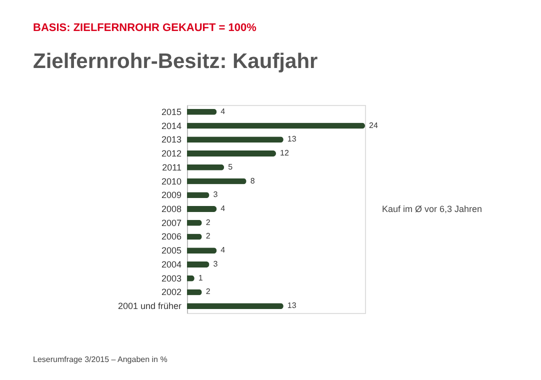  What do you see at coordinates (171, 111) in the screenshot?
I see `y-tick-label: 2015` at bounding box center [171, 111].